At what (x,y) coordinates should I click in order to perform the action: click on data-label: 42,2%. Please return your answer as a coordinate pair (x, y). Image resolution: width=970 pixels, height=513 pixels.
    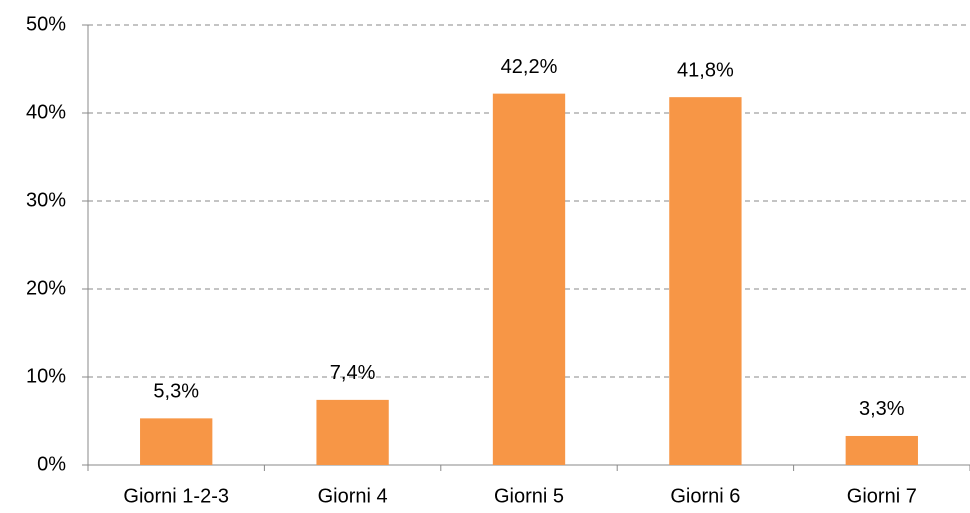
    Looking at the image, I should click on (529, 67).